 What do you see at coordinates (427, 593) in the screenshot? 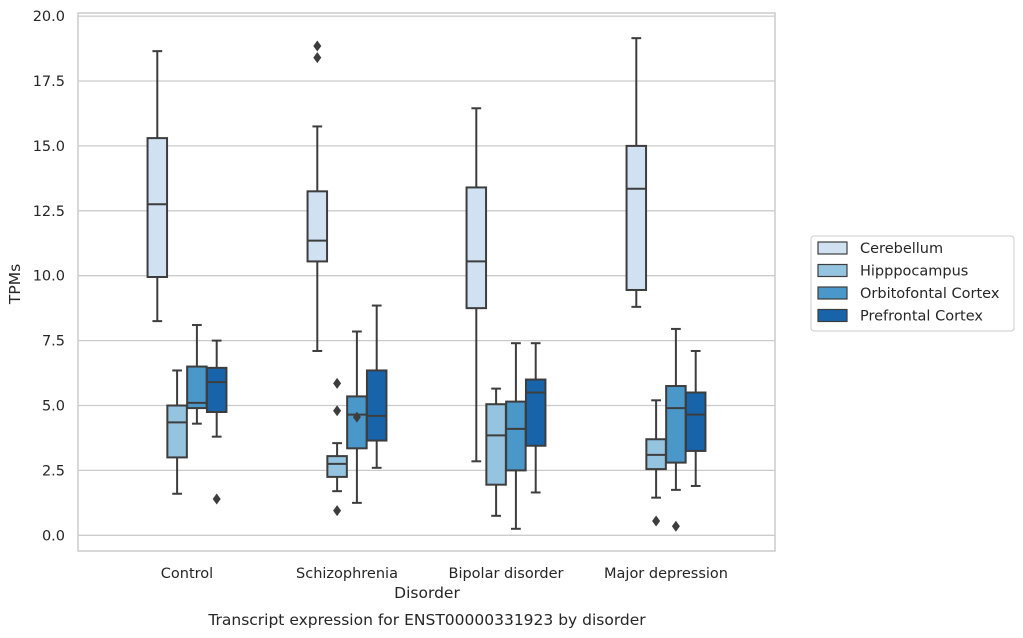
I see `x-axis-label: Disorder` at bounding box center [427, 593].